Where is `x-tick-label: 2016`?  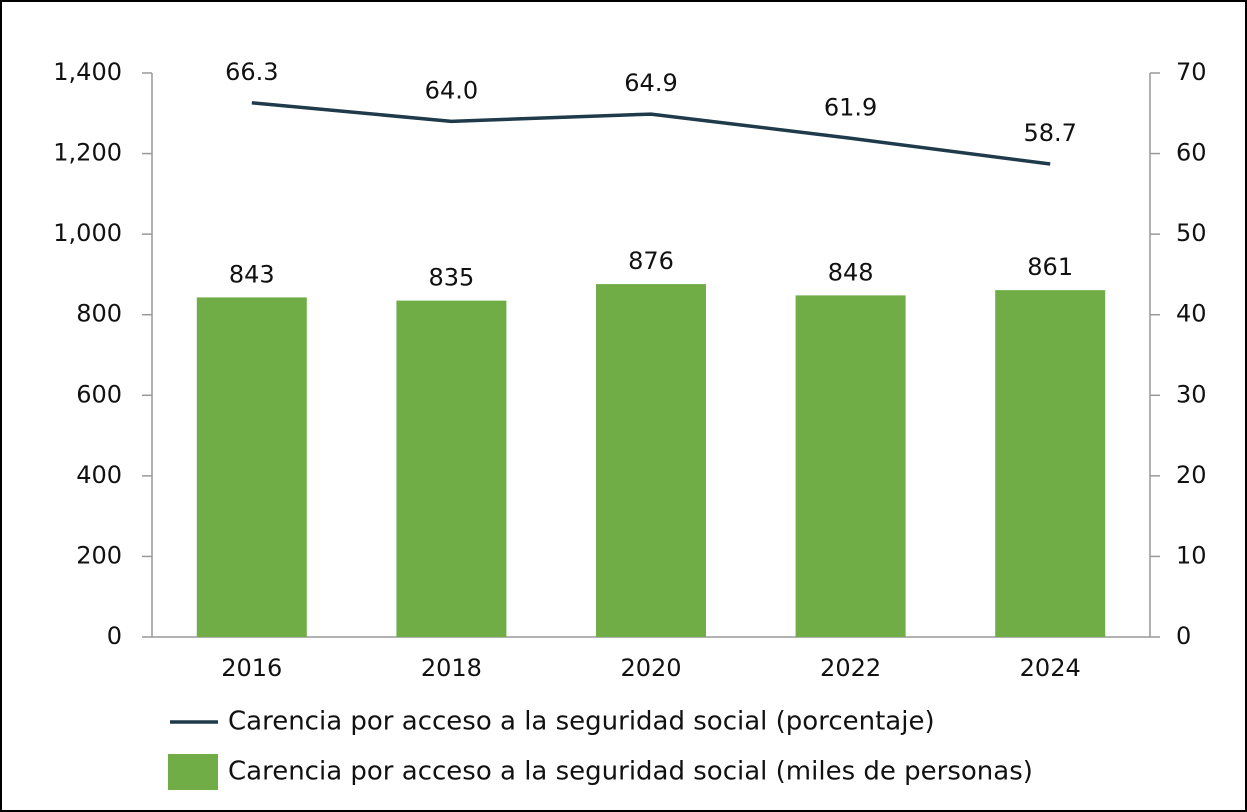 x-tick-label: 2016 is located at coordinates (251, 668).